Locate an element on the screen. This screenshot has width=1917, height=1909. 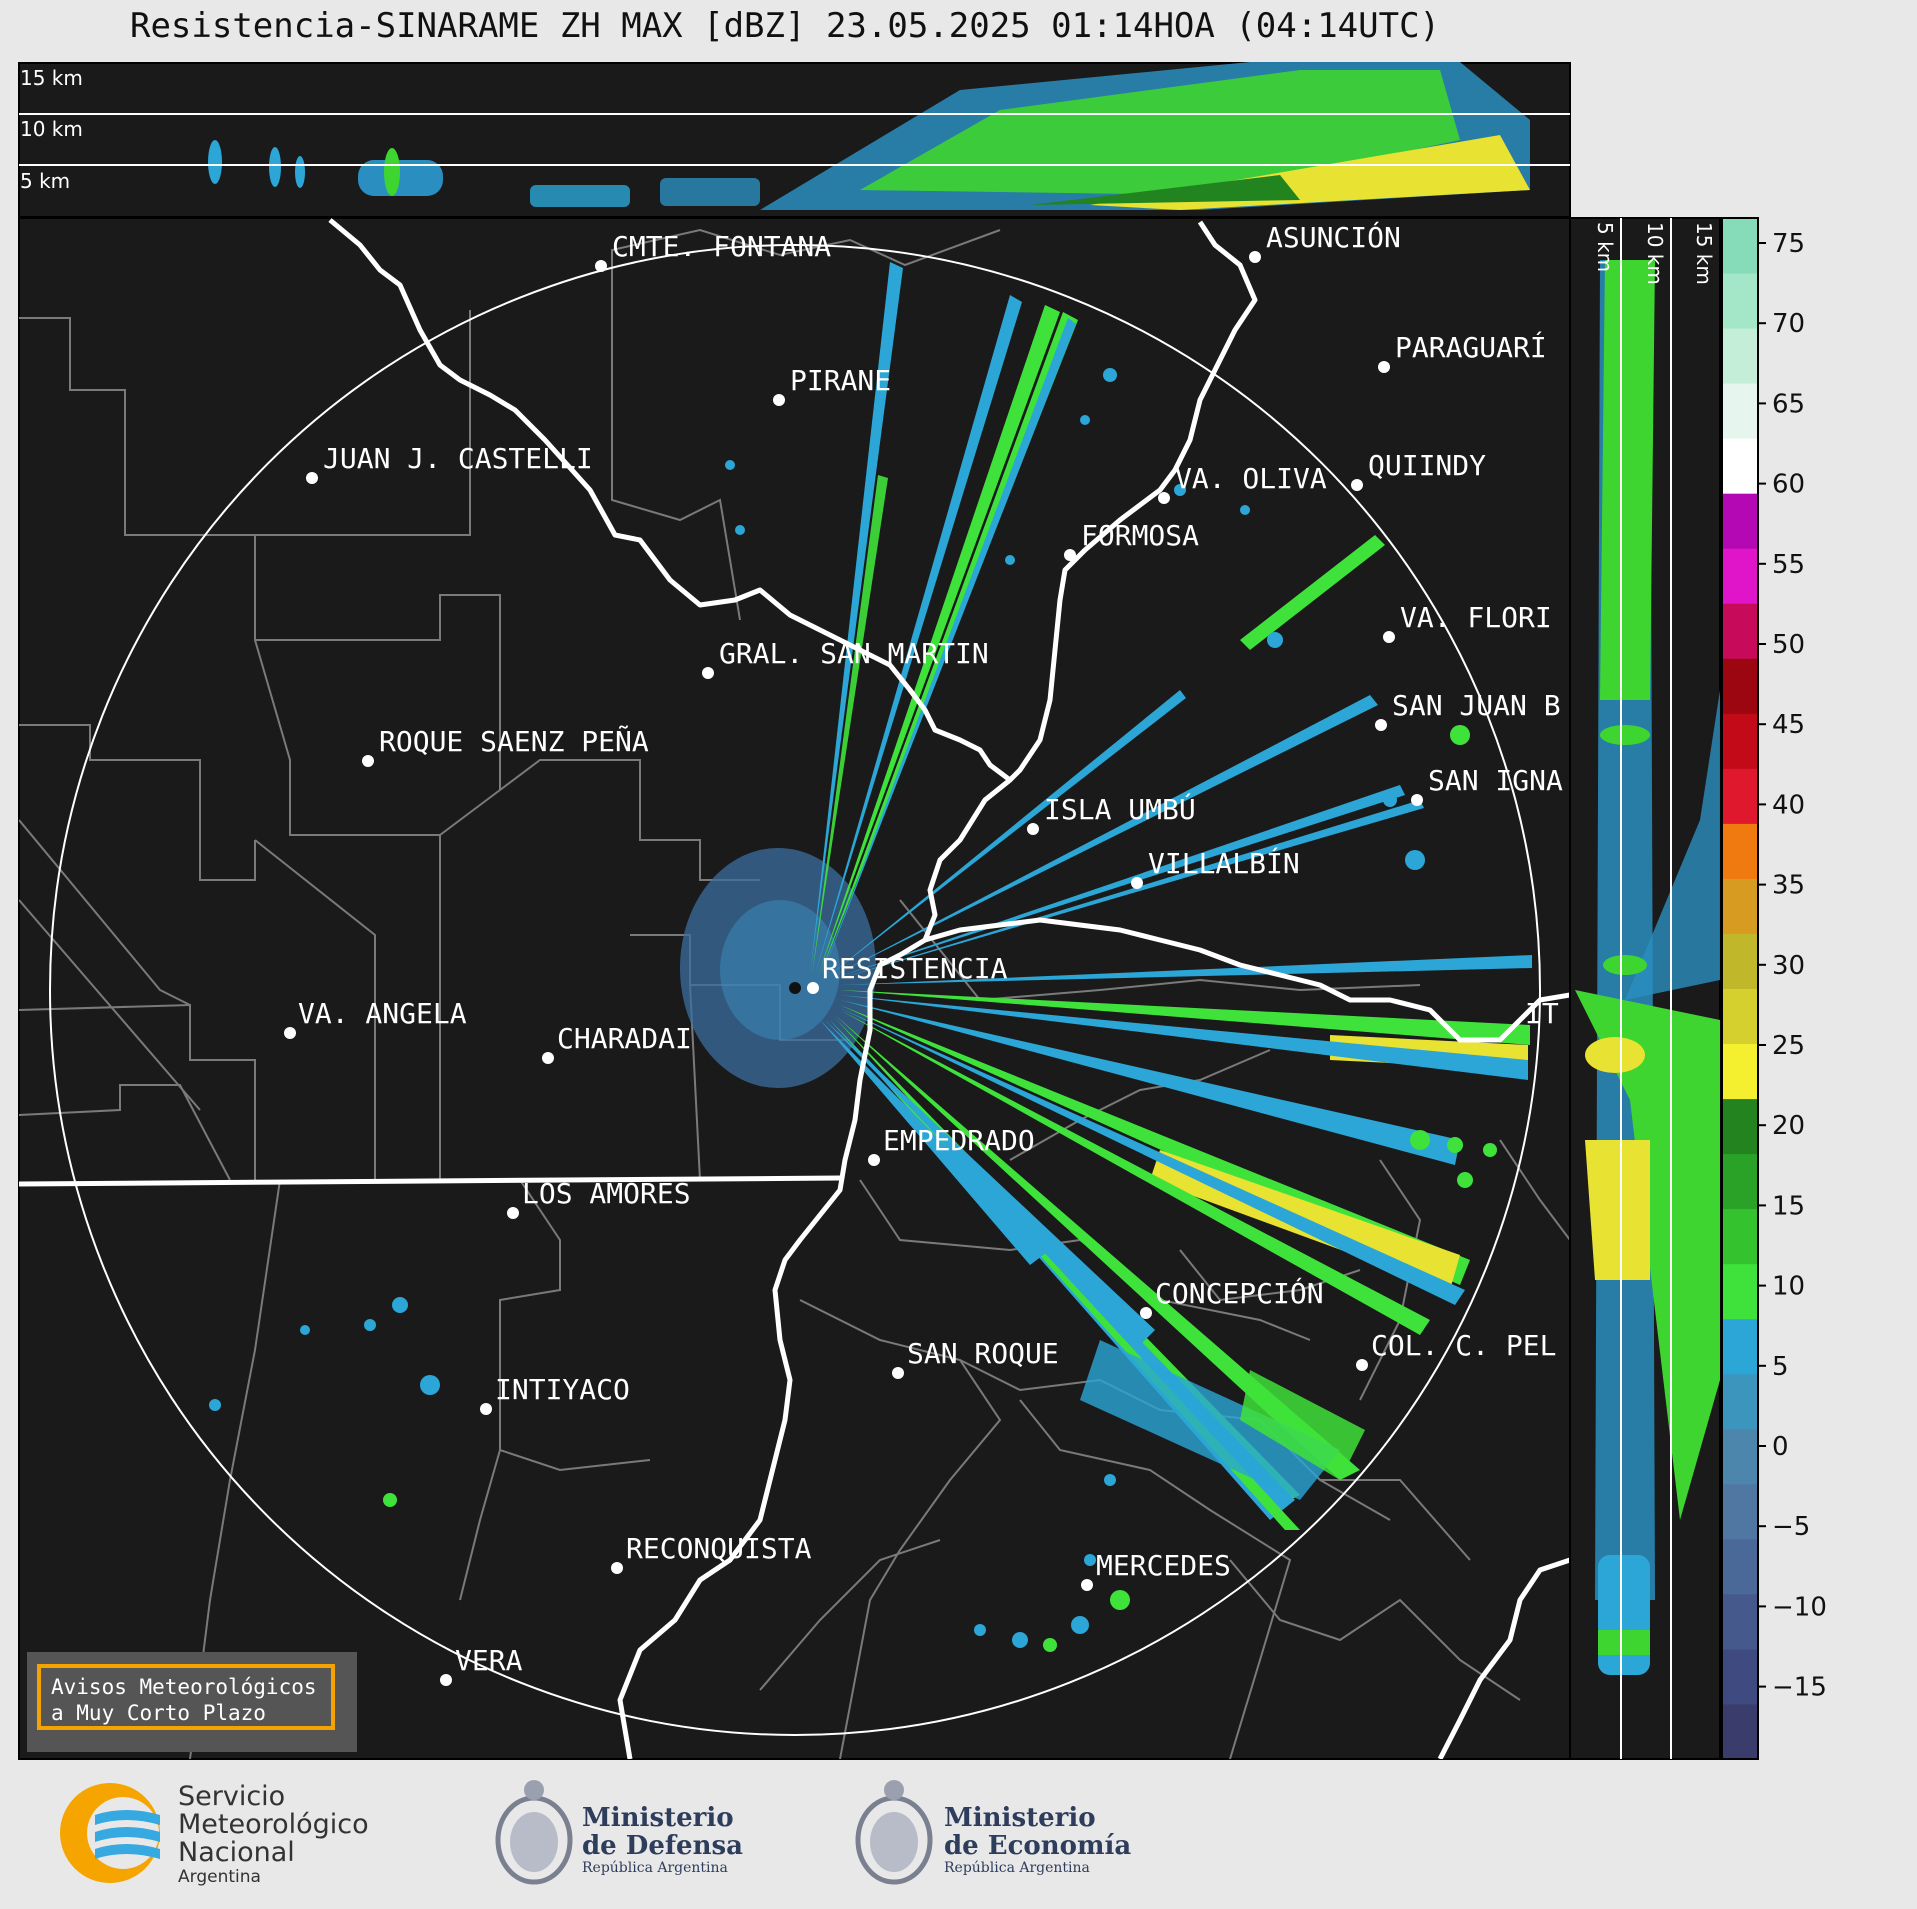
defensa-line2: de Defensa is located at coordinates (662, 1846).